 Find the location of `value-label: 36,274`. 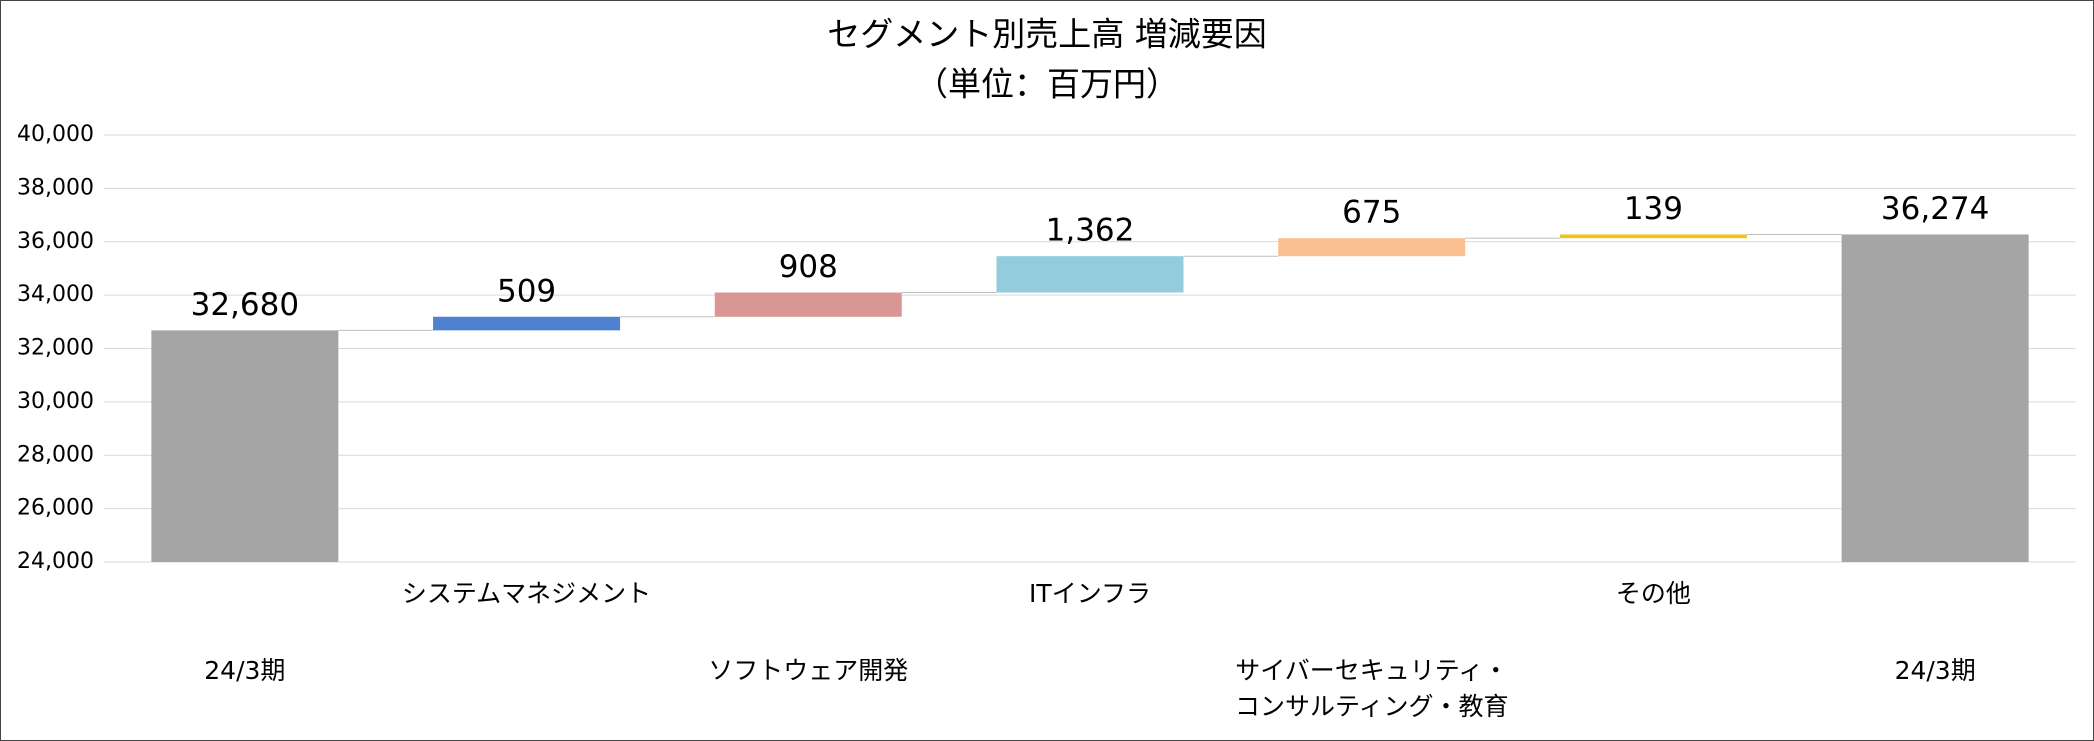

value-label: 36,274 is located at coordinates (1935, 209).